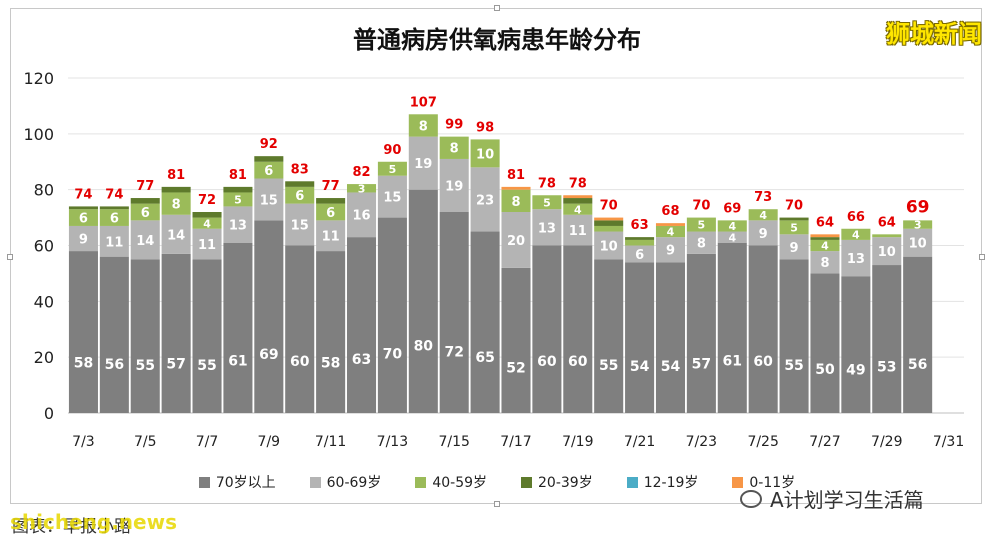  Describe the element at coordinates (578, 183) in the screenshot. I see `total-label: 78` at that location.